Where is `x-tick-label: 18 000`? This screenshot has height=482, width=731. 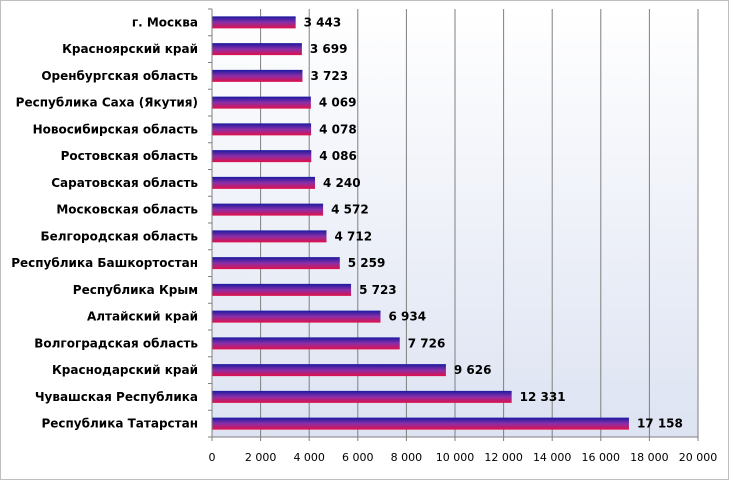
x-tick-label: 18 000 is located at coordinates (649, 457).